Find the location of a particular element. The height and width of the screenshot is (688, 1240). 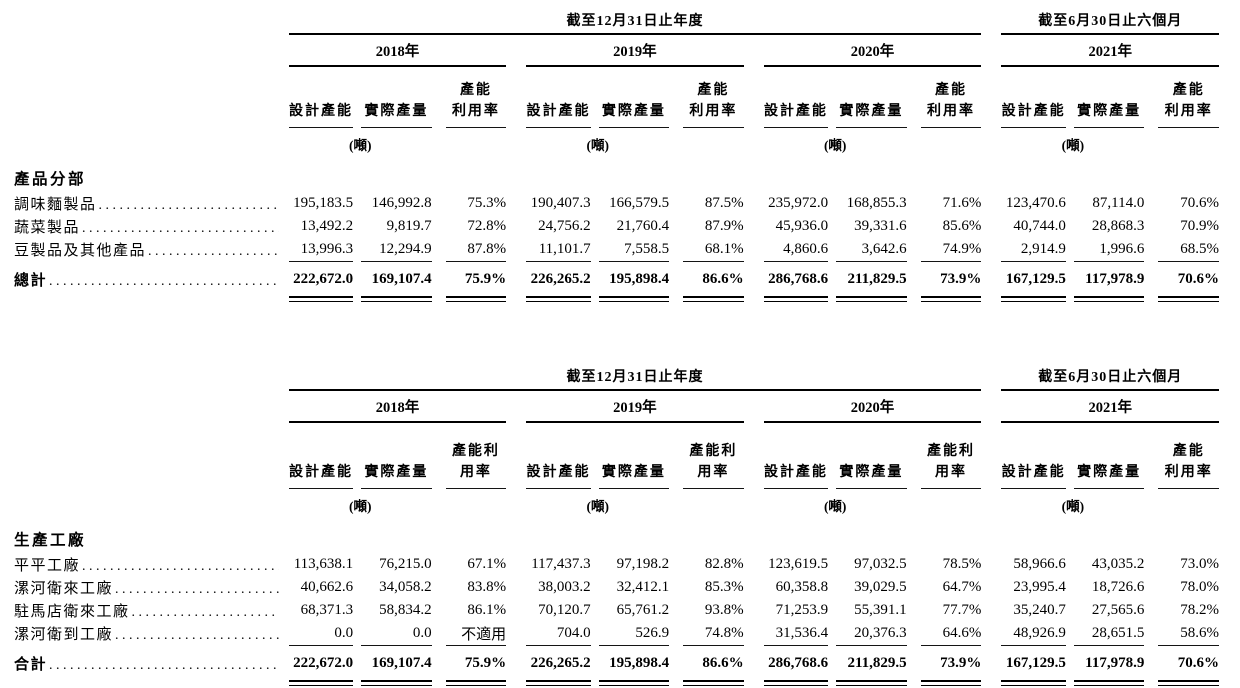

column-header: 產能 利用率 is located at coordinates (713, 97).